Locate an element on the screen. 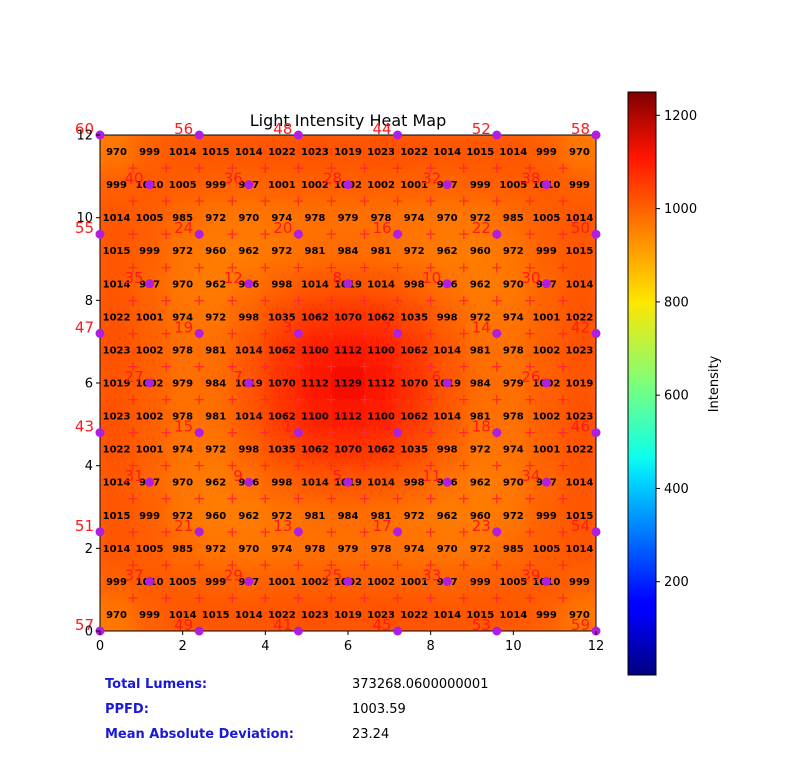 Image resolution: width=800 pixels, height=758 pixels. cell-value-label: 1001 is located at coordinates (150, 317).